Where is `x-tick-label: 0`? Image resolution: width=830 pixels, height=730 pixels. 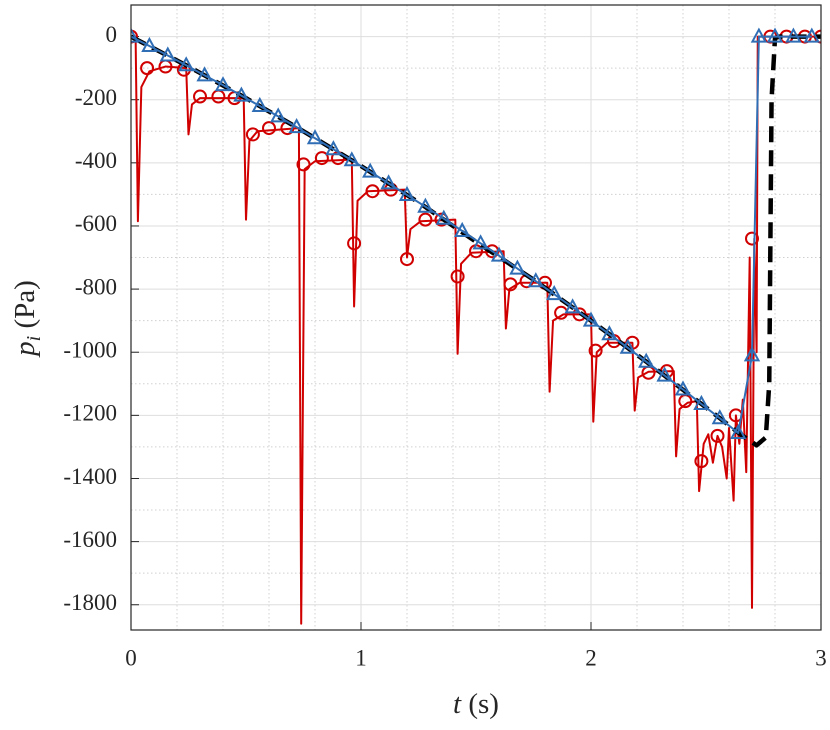
x-tick-label: 0 is located at coordinates (131, 657).